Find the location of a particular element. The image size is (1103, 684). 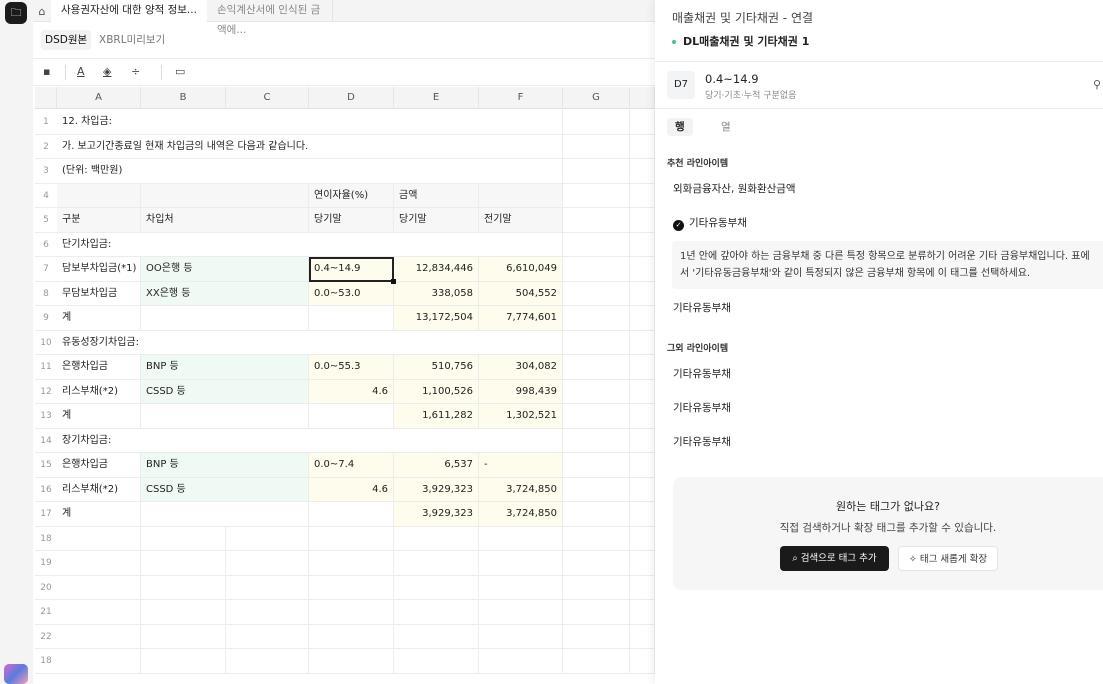

recommended-item: 기타유동부채 is located at coordinates (702, 308).